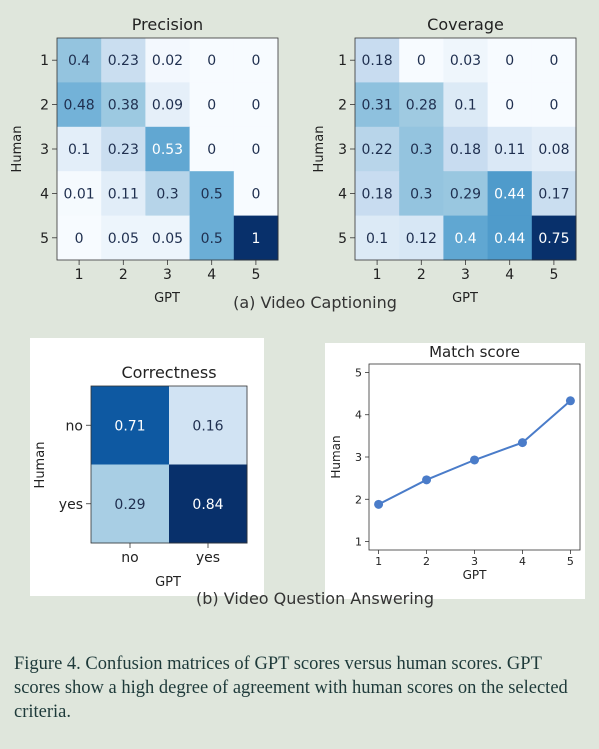 This screenshot has width=599, height=749. Describe the element at coordinates (377, 275) in the screenshot. I see `x-tick-label: 1` at that location.